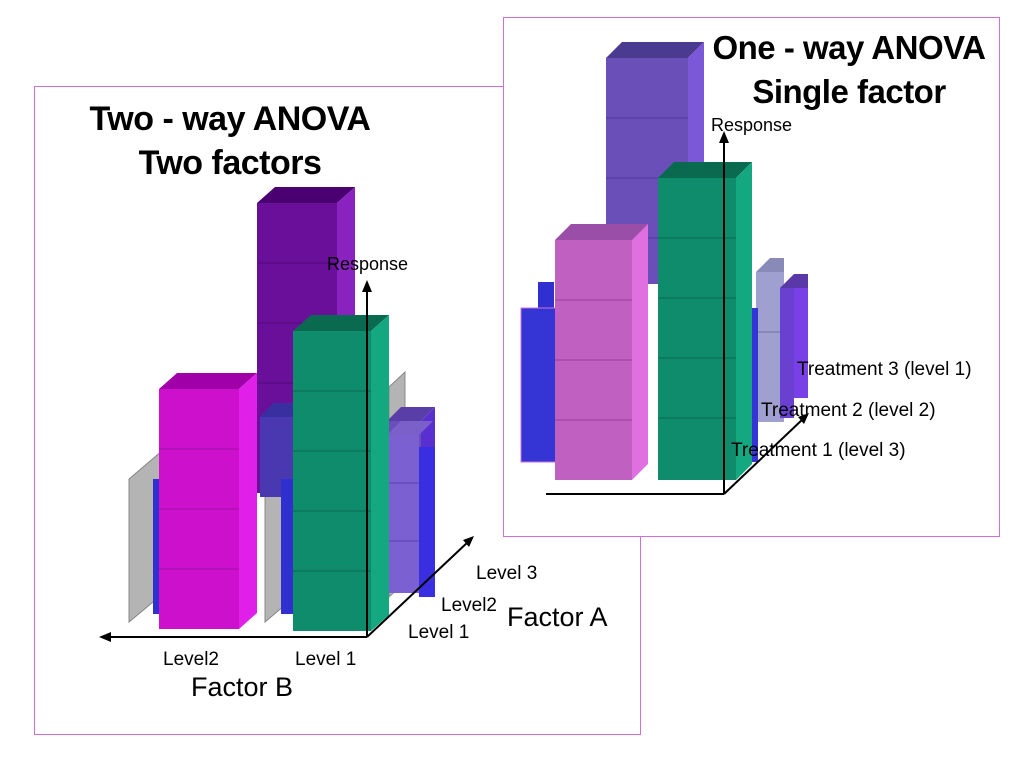 The width and height of the screenshot is (1024, 768). Describe the element at coordinates (803, 418) in the screenshot. I see `one-way-depth-arrowhead` at that location.